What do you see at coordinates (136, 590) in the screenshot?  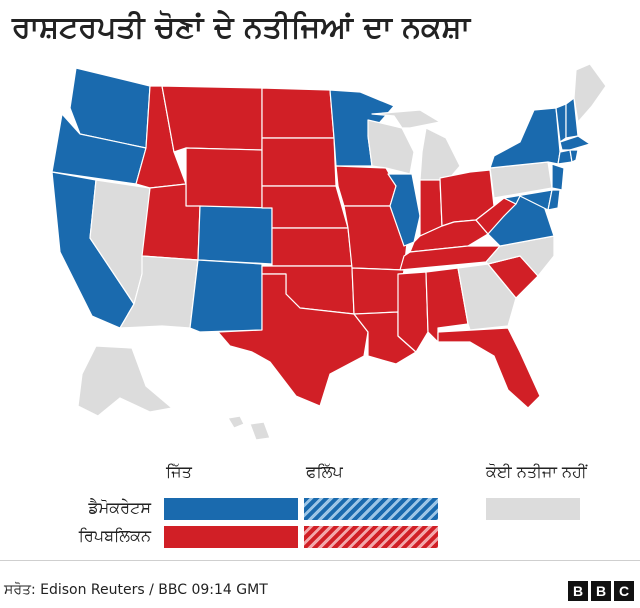 I see `source-credit: ਸਰੋਤ: Edison Reuters / BBC 09:14 GMT` at bounding box center [136, 590].